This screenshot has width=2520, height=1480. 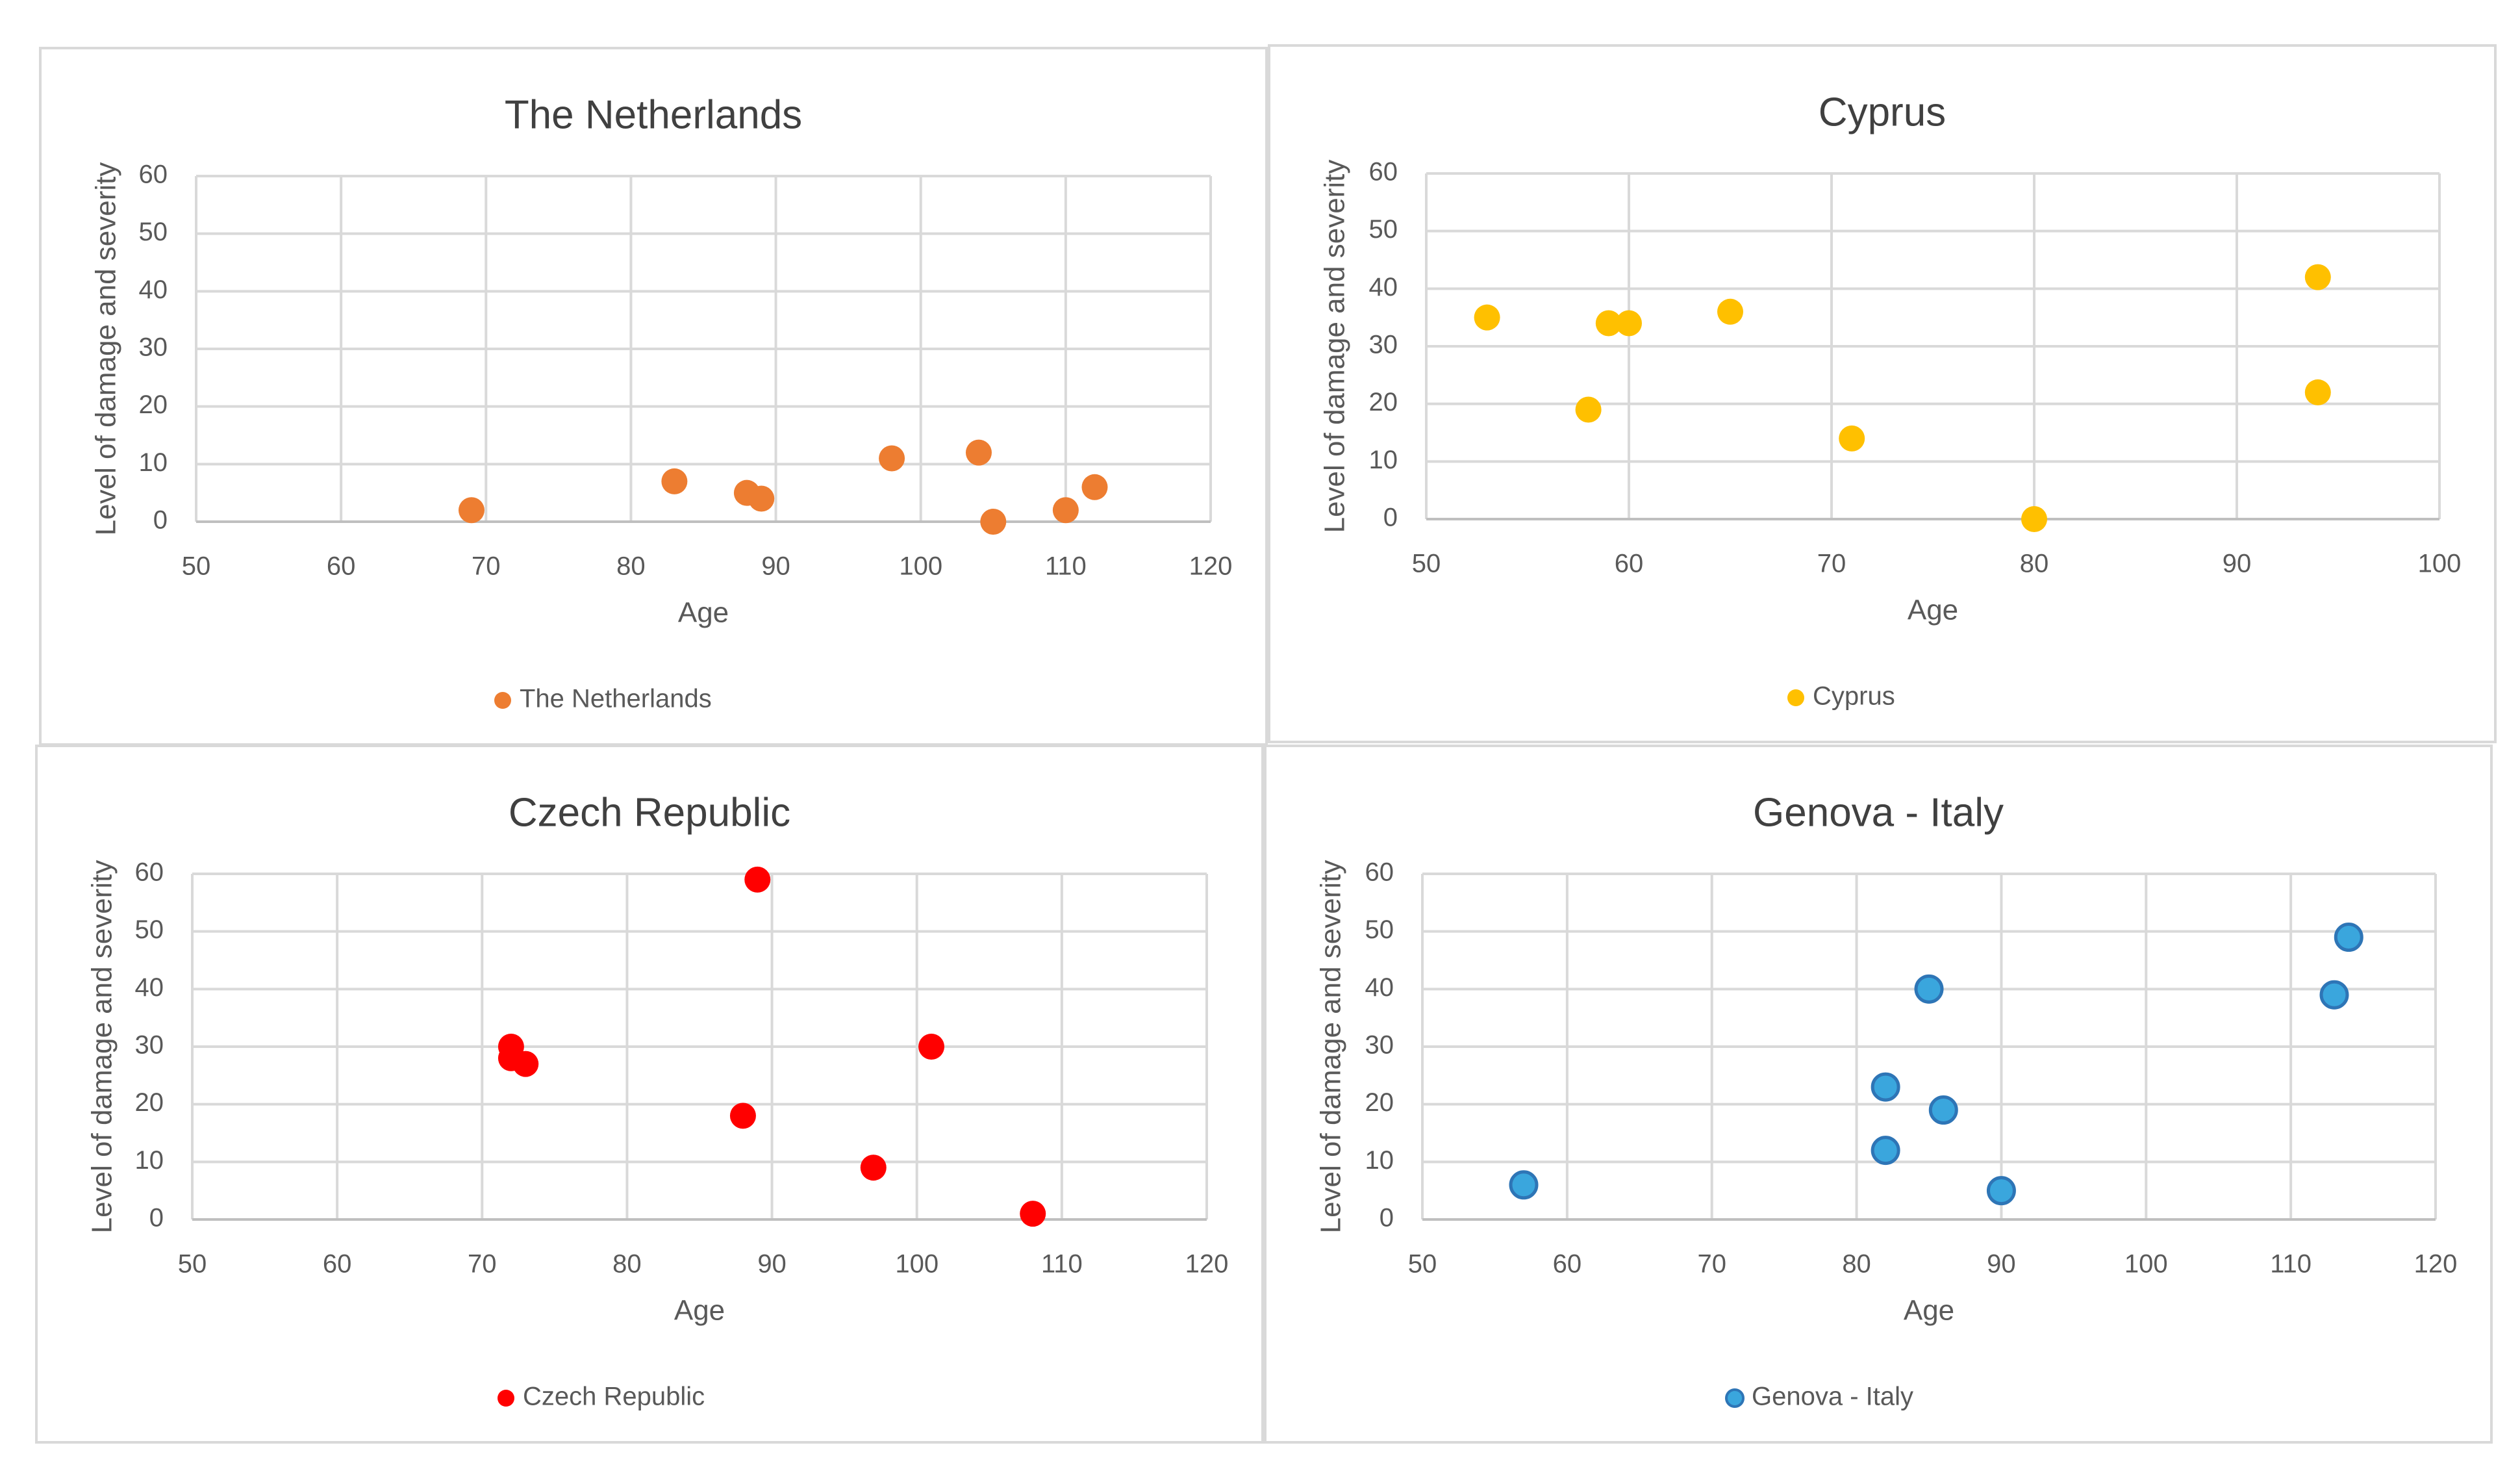 What do you see at coordinates (650, 812) in the screenshot?
I see `chart-title: Czech Republic` at bounding box center [650, 812].